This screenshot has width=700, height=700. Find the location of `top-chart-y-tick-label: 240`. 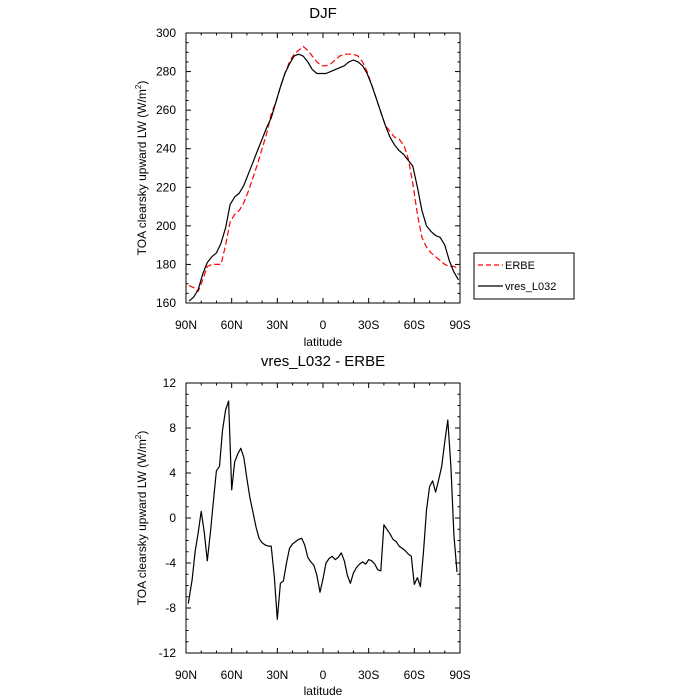

top-chart-y-tick-label: 240 is located at coordinates (166, 149).